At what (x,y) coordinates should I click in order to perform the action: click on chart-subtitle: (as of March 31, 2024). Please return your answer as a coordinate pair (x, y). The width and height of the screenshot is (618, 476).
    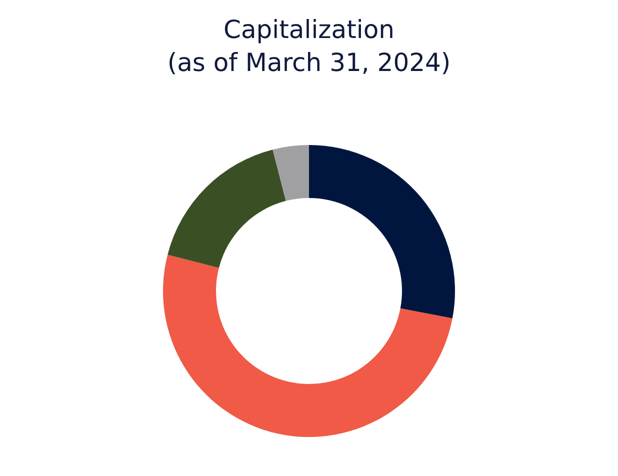
    Looking at the image, I should click on (309, 62).